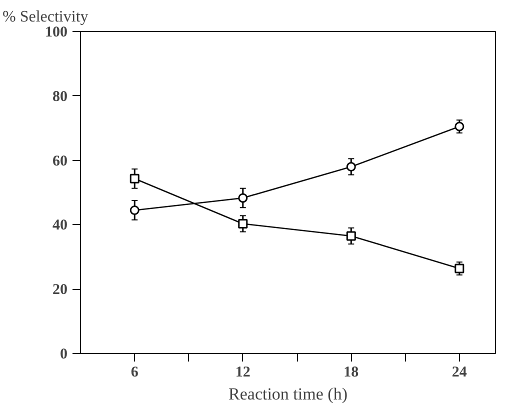 The height and width of the screenshot is (406, 505). I want to click on y-axis-title: % Selectivity, so click(45, 17).